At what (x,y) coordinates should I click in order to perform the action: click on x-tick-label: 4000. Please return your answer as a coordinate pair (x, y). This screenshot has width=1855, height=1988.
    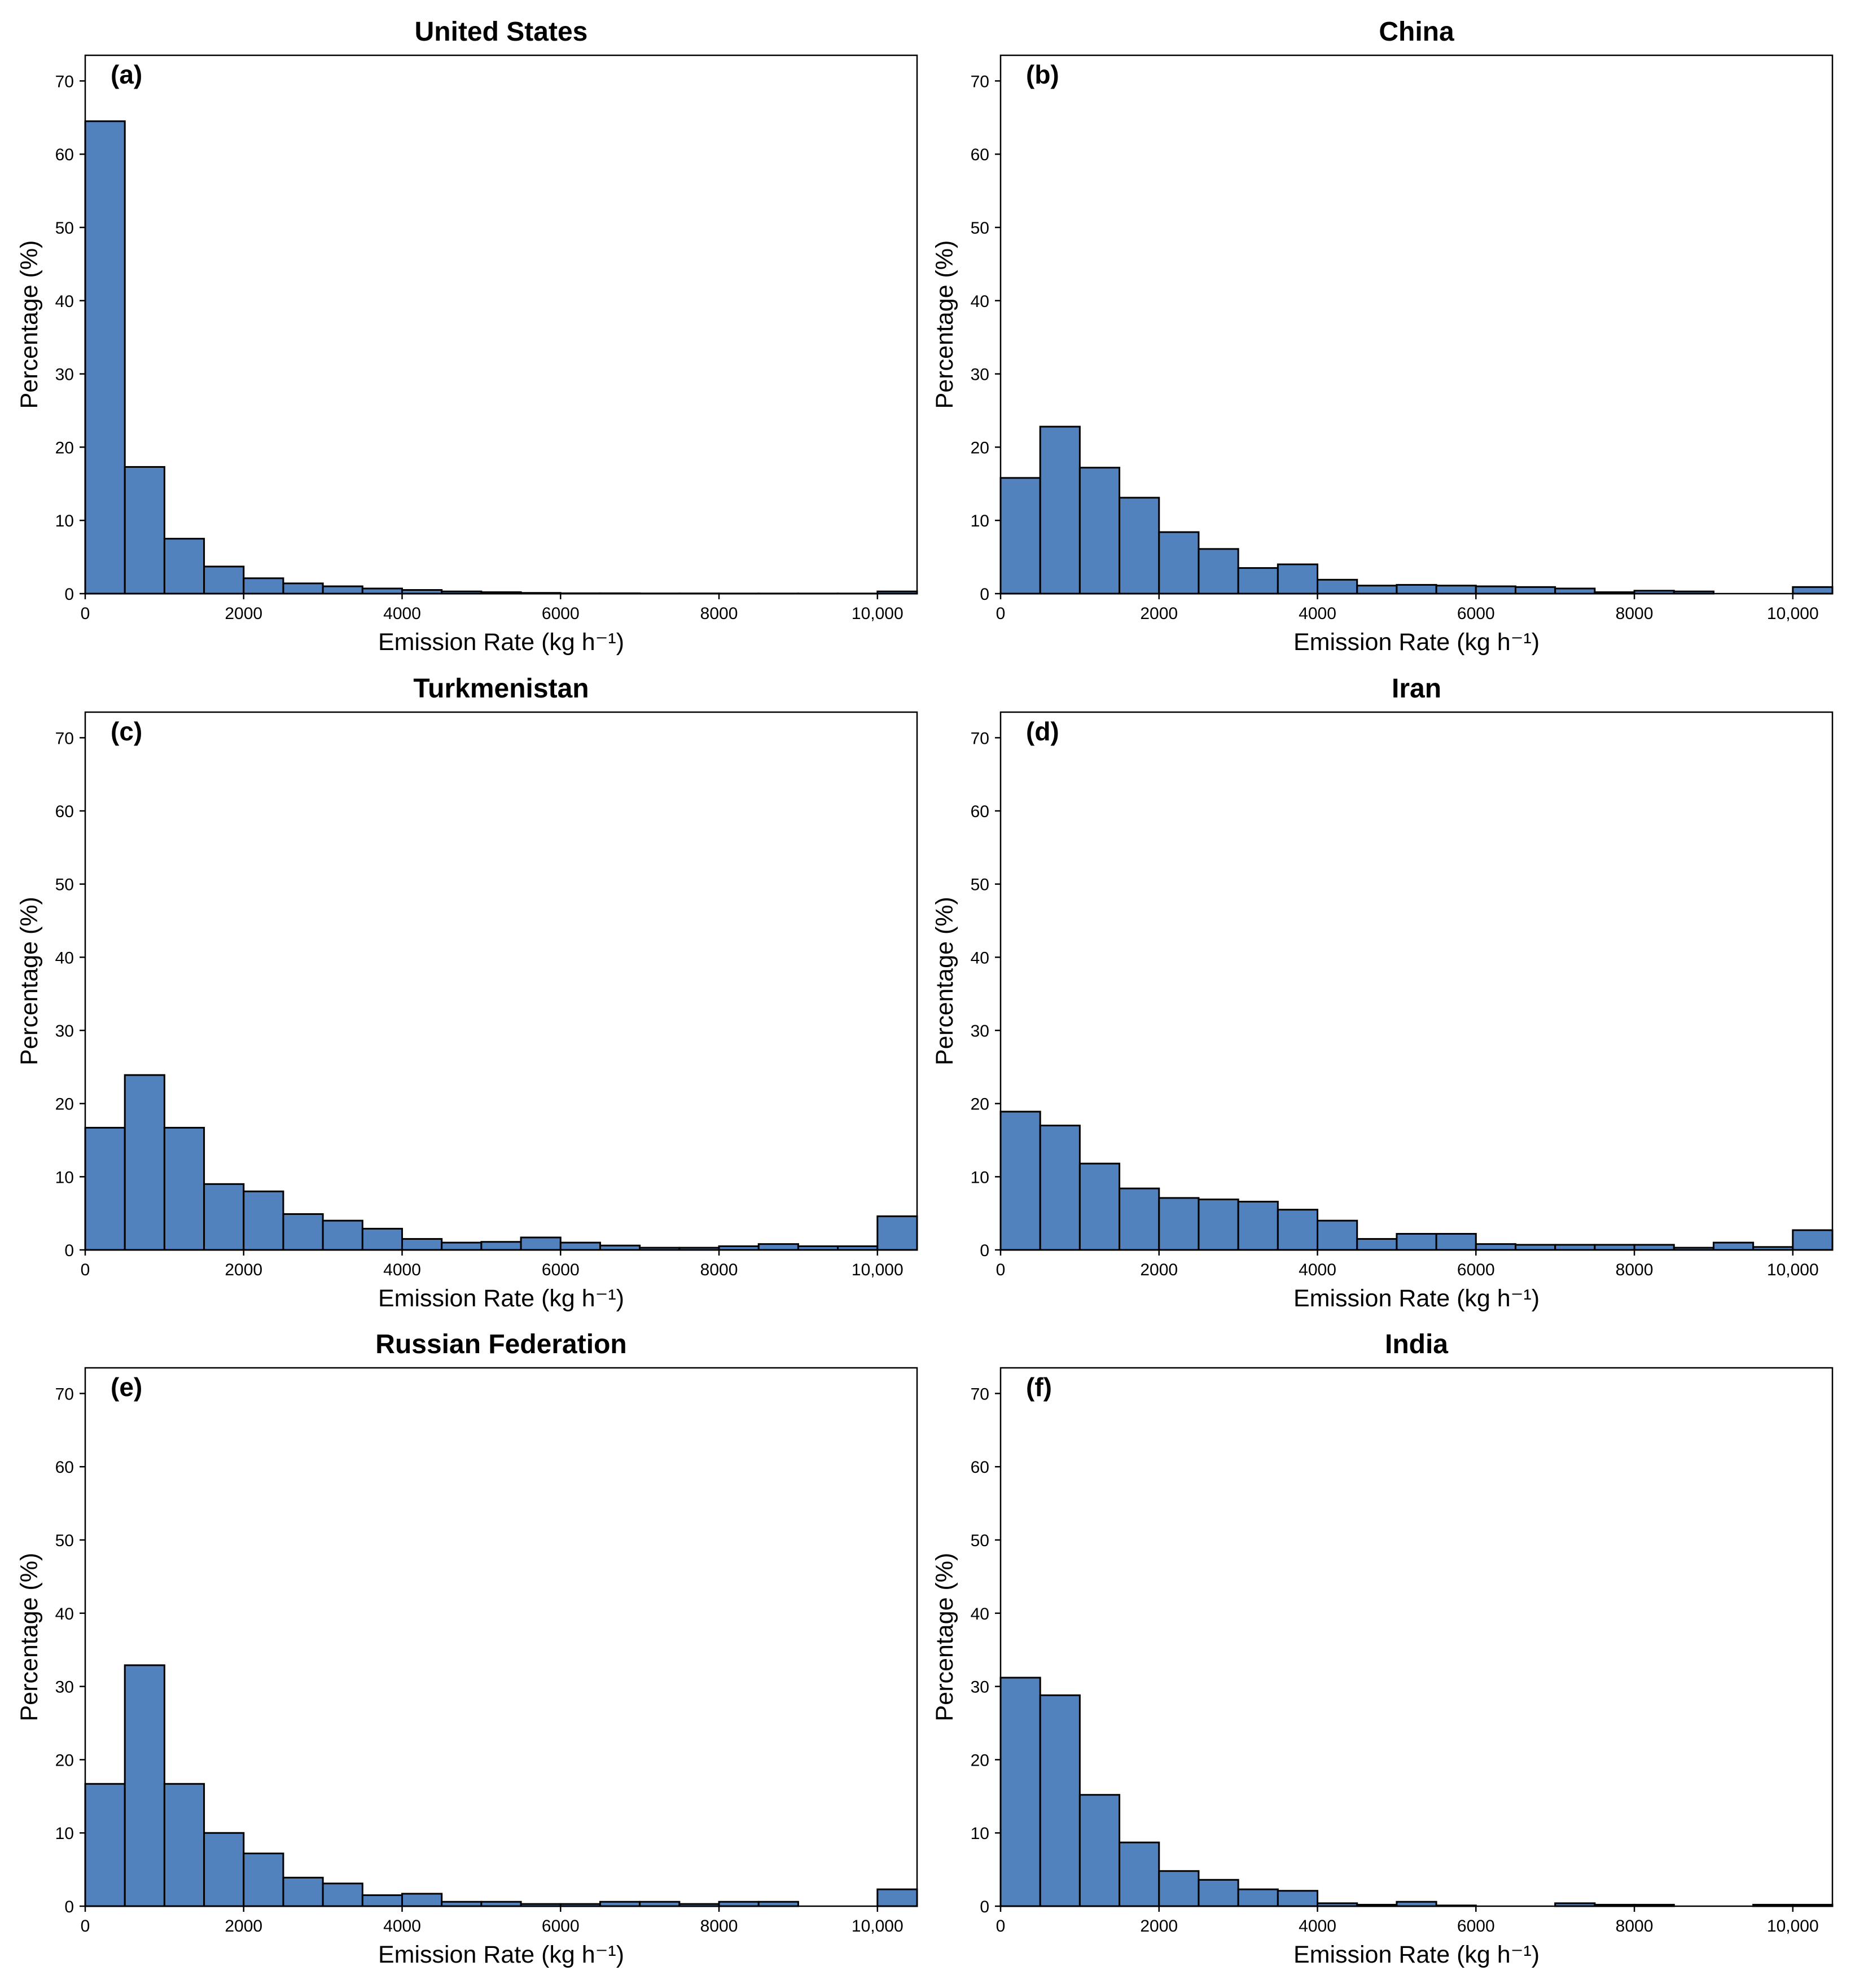
    Looking at the image, I should click on (1317, 1270).